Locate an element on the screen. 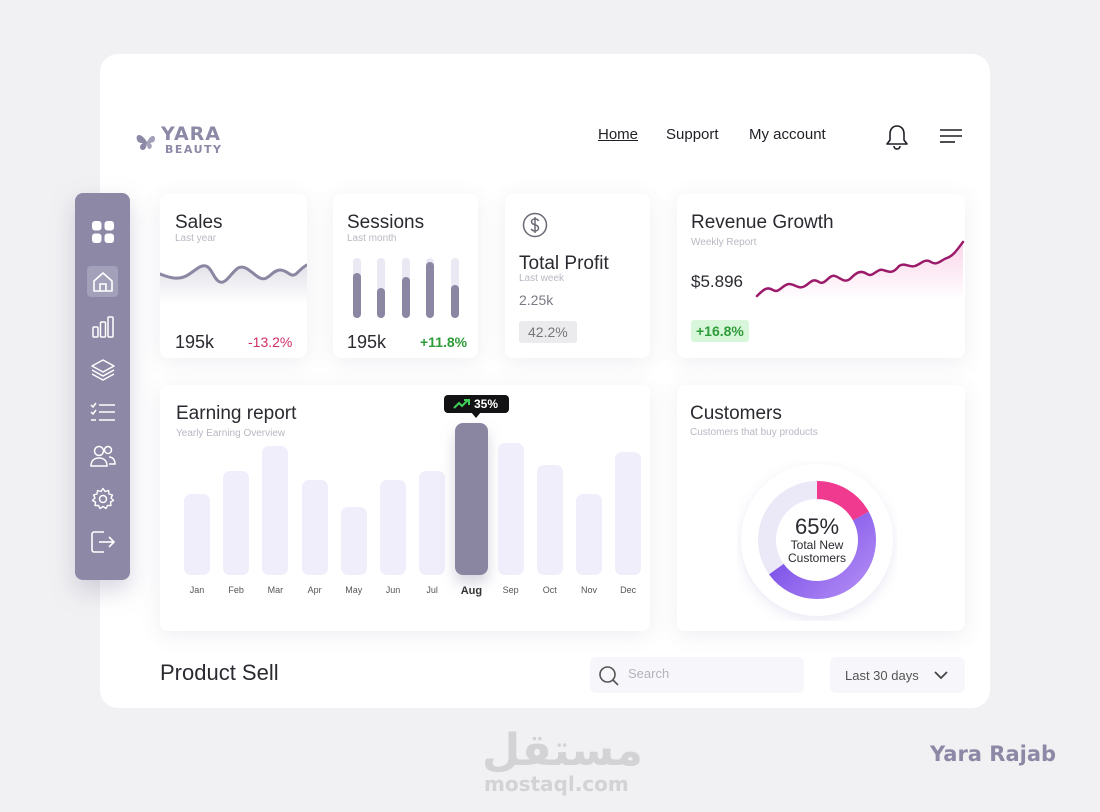 This screenshot has height=812, width=1100. earning-title: Earning report is located at coordinates (236, 413).